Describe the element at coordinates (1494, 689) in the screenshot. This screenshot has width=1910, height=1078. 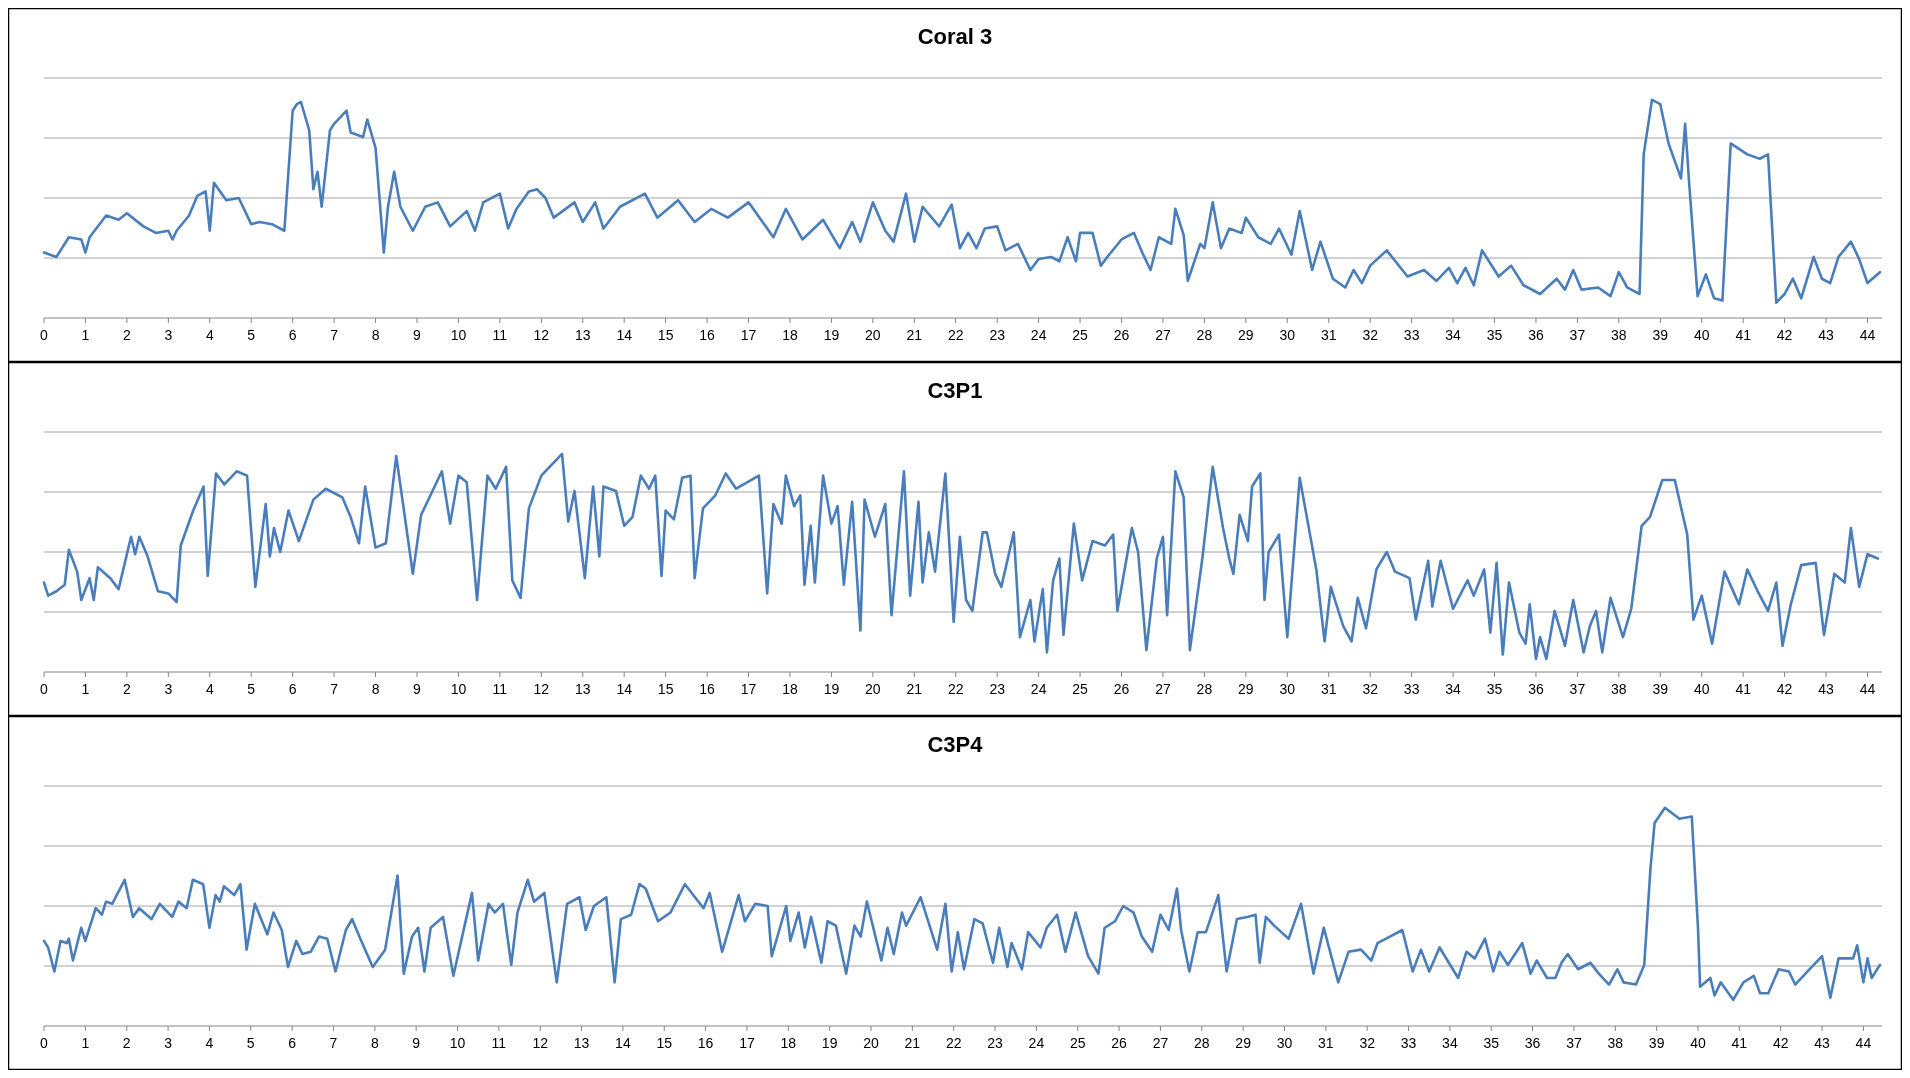
I see `x-tick-label: 35` at that location.